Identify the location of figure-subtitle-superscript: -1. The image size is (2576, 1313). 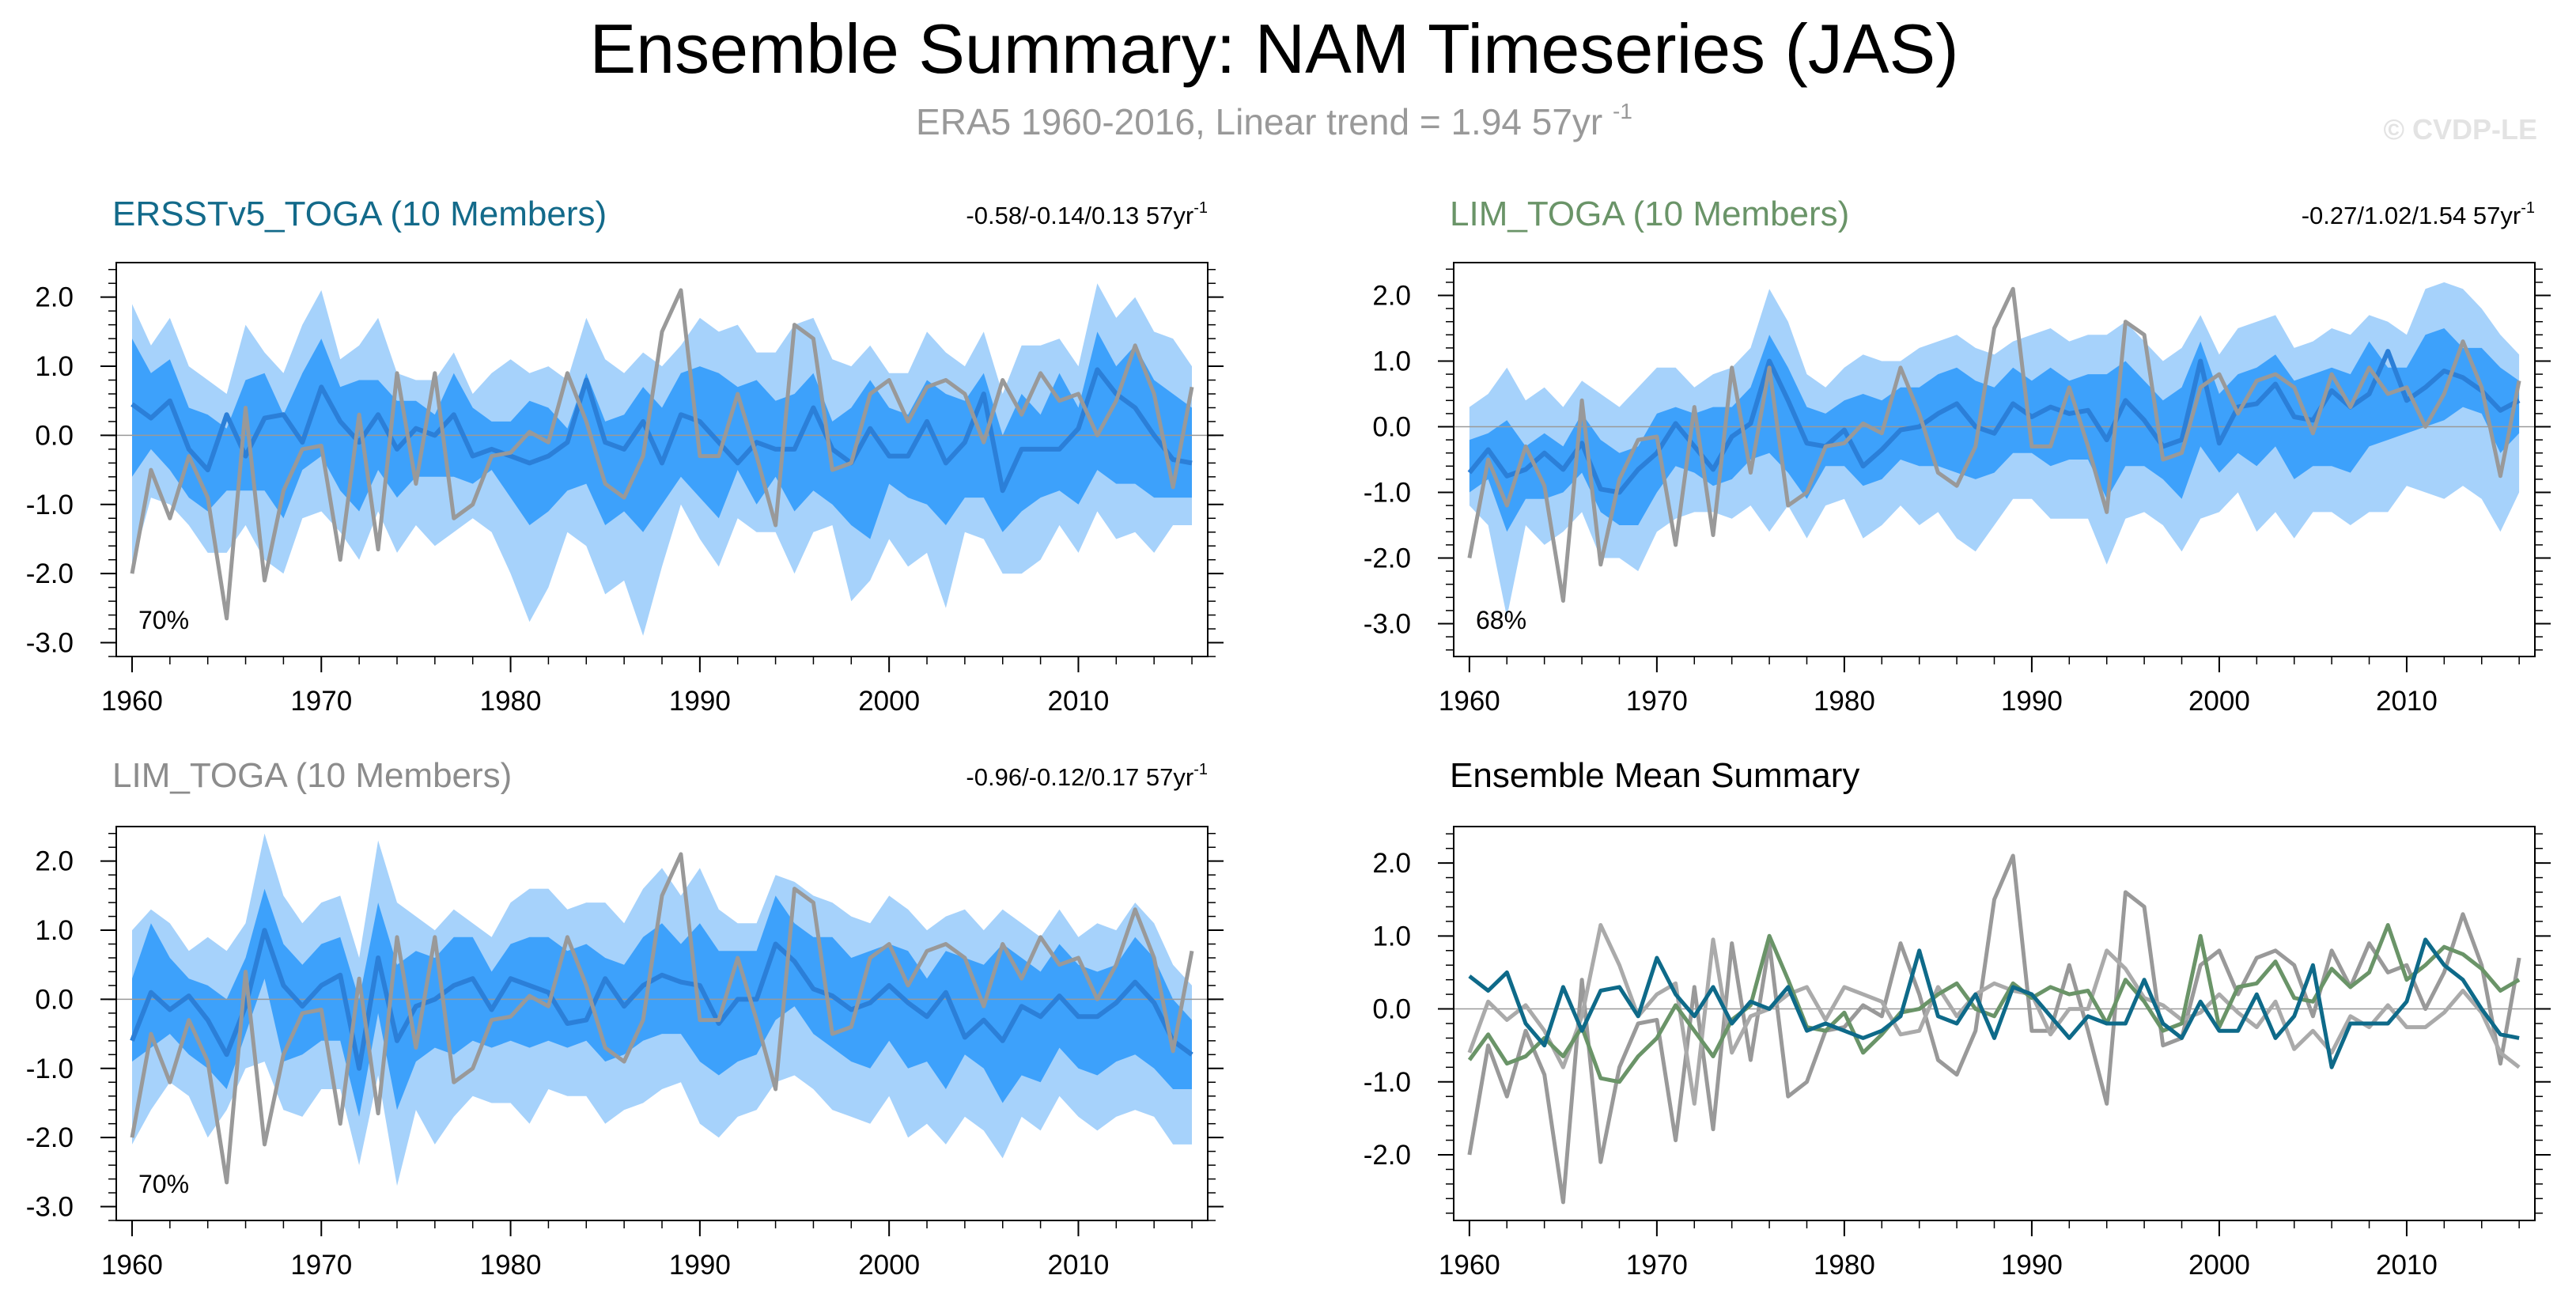
(1622, 111).